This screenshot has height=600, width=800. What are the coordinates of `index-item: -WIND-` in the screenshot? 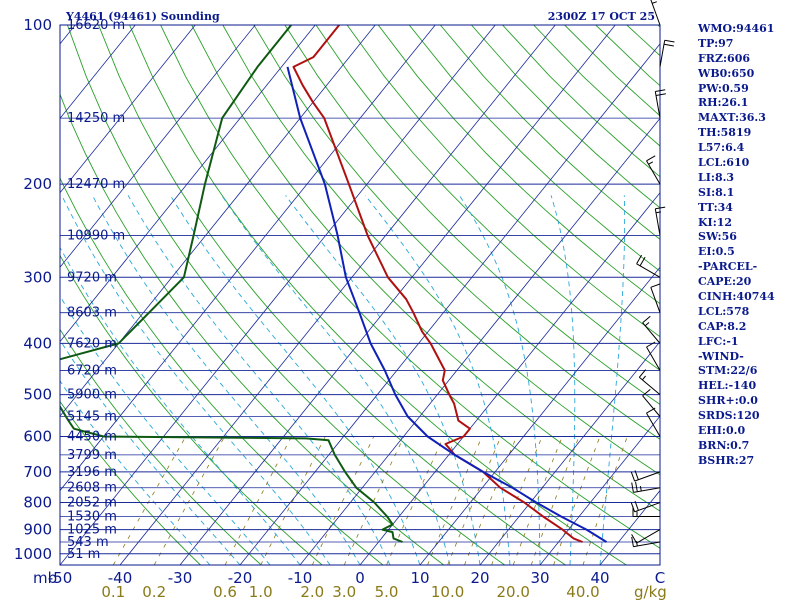 It's located at (721, 356).